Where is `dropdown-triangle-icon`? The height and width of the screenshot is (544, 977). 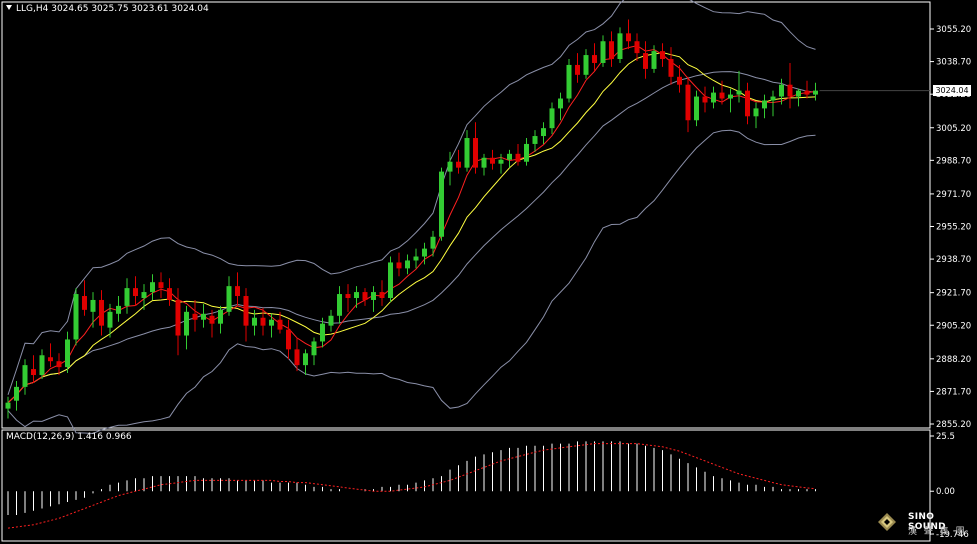 dropdown-triangle-icon is located at coordinates (9, 7).